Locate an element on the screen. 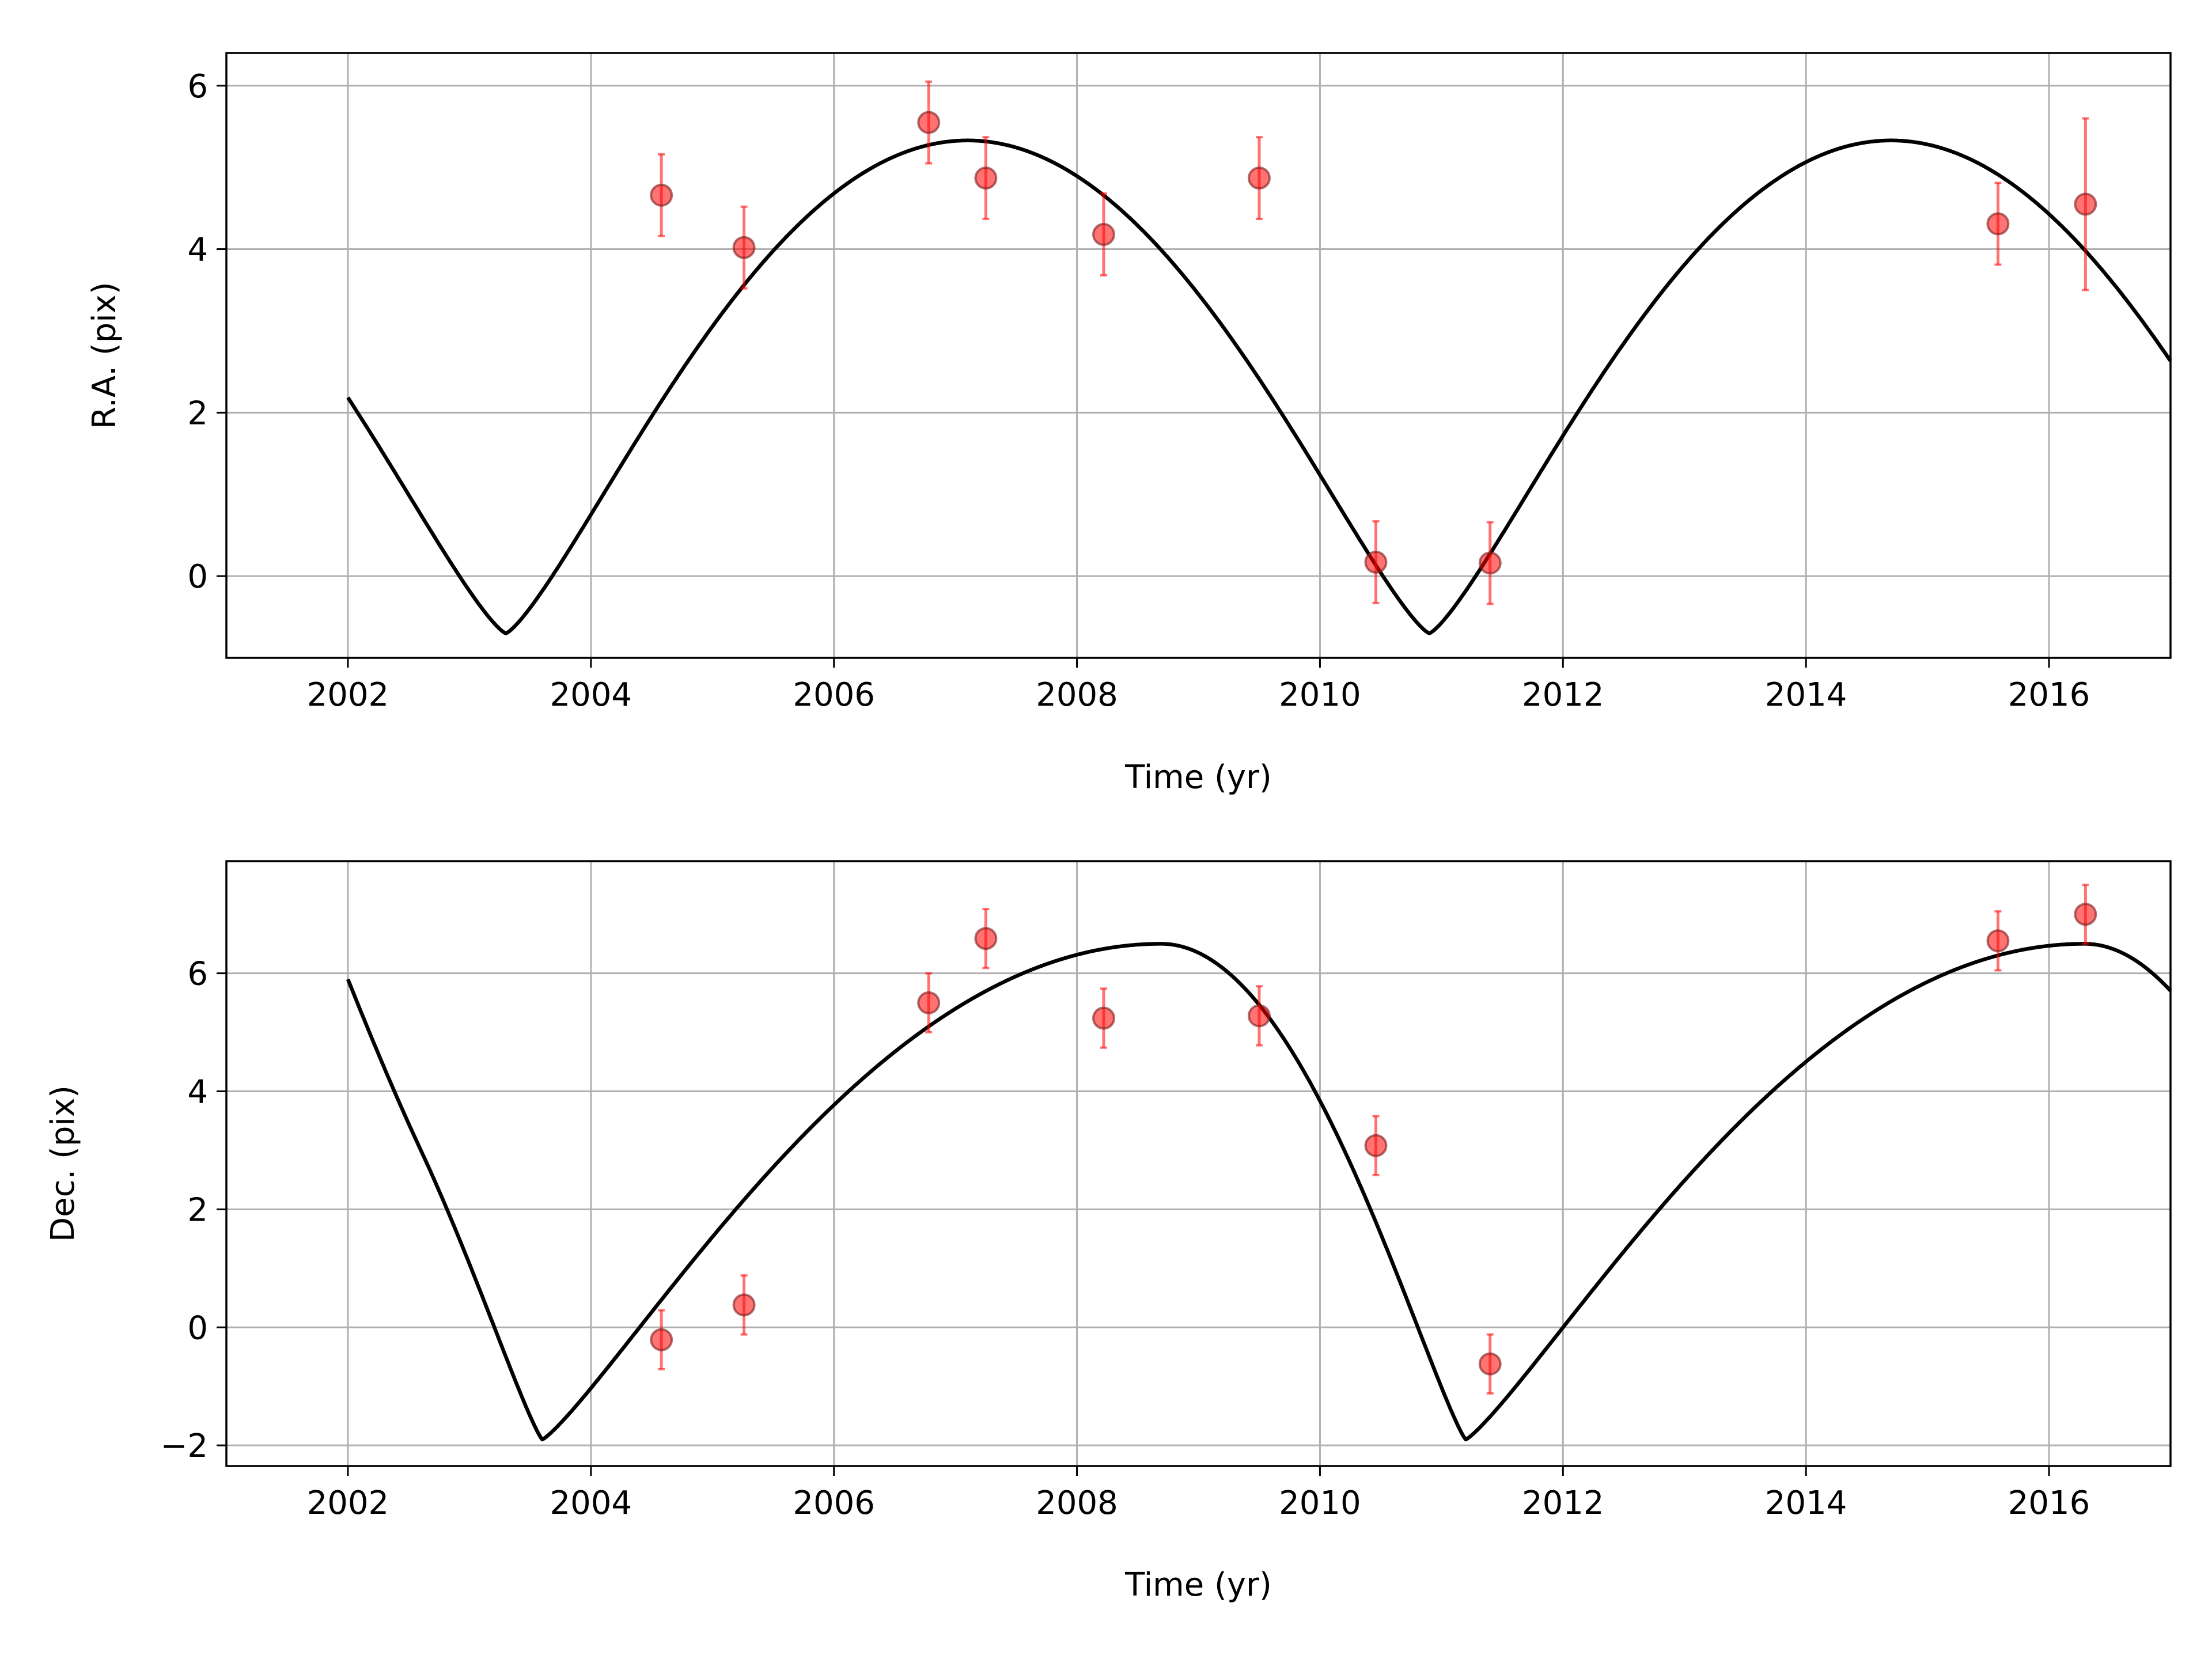 This screenshot has height=1659, width=2212. ra-y-tick-label: 6 is located at coordinates (197, 86).